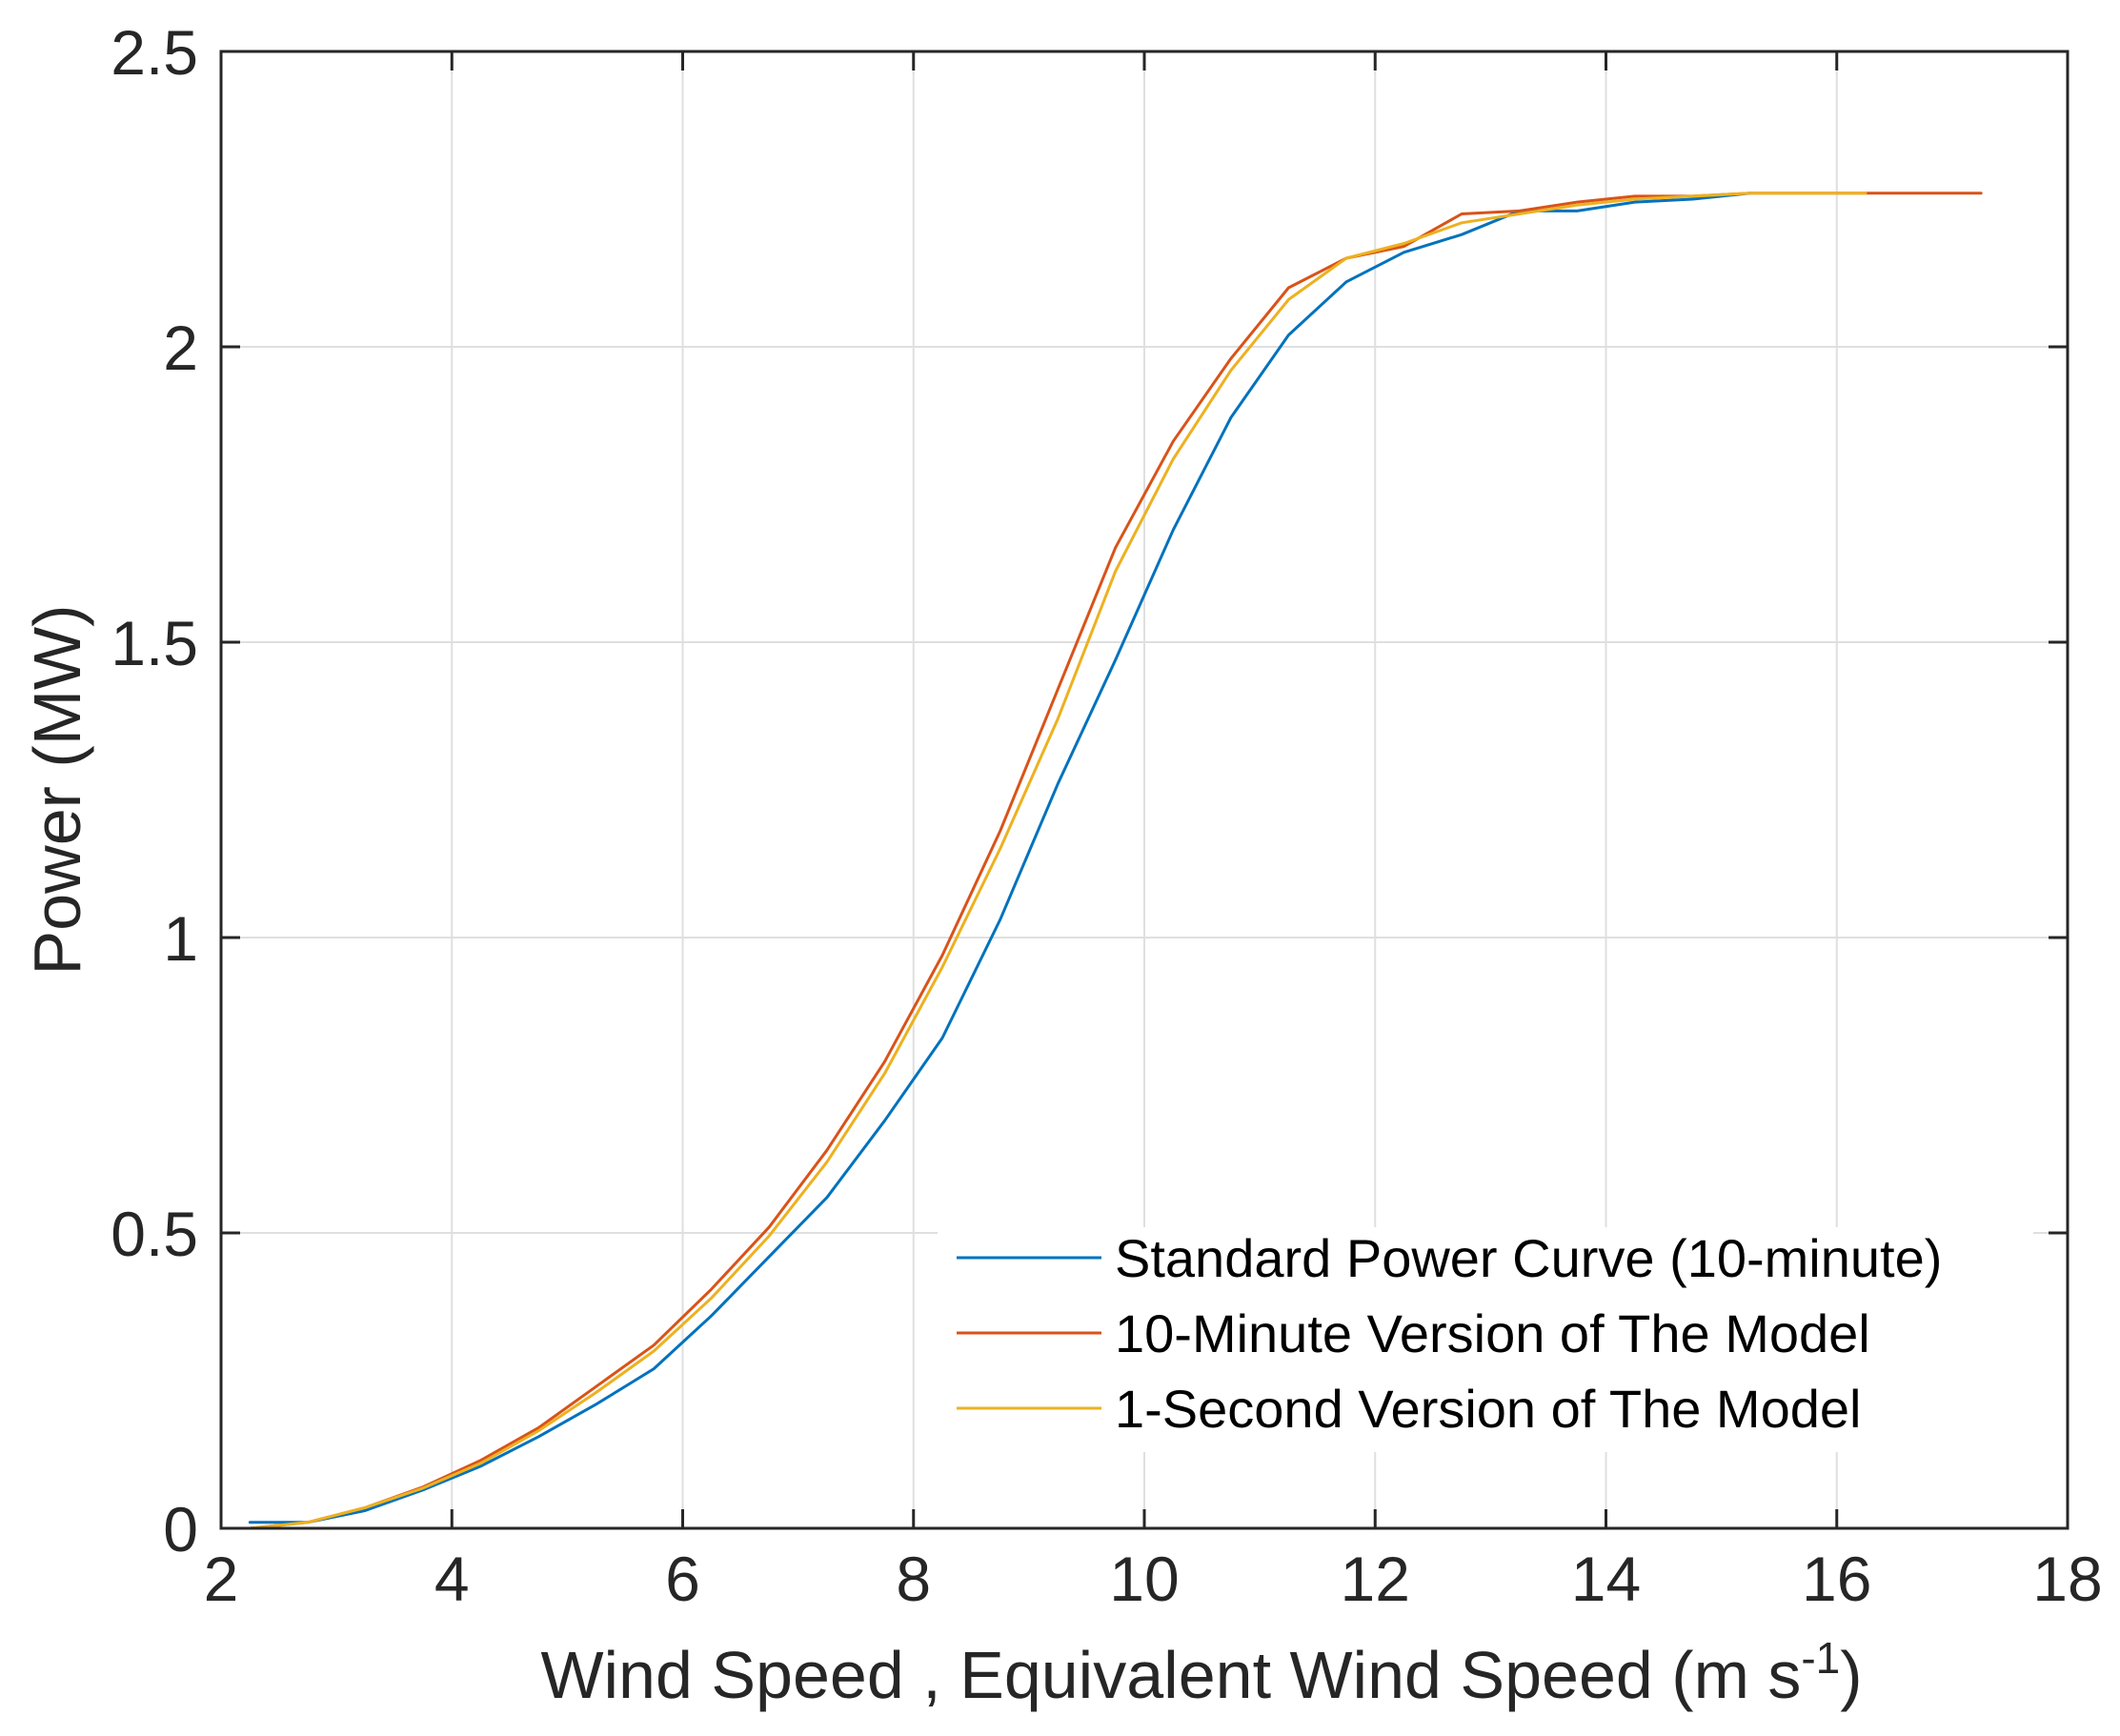 Image resolution: width=2120 pixels, height=1736 pixels. What do you see at coordinates (1836, 1579) in the screenshot?
I see `x-tick-label: 16` at bounding box center [1836, 1579].